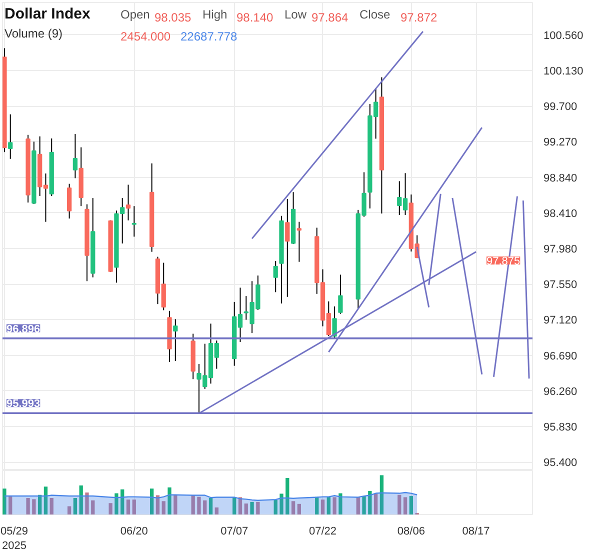  Describe the element at coordinates (503, 262) in the screenshot. I see `annotation: 97.875` at that location.